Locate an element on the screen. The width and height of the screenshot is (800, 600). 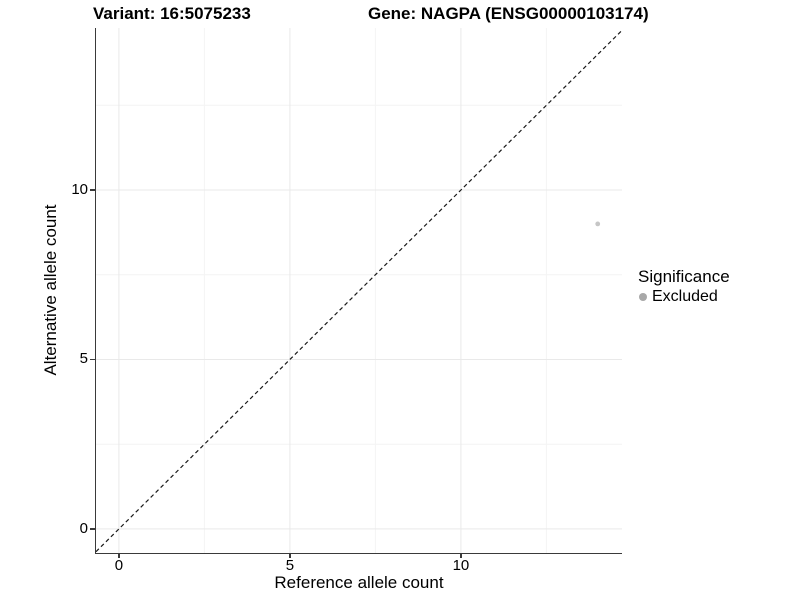
legend-item-label: Excluded is located at coordinates (685, 296).